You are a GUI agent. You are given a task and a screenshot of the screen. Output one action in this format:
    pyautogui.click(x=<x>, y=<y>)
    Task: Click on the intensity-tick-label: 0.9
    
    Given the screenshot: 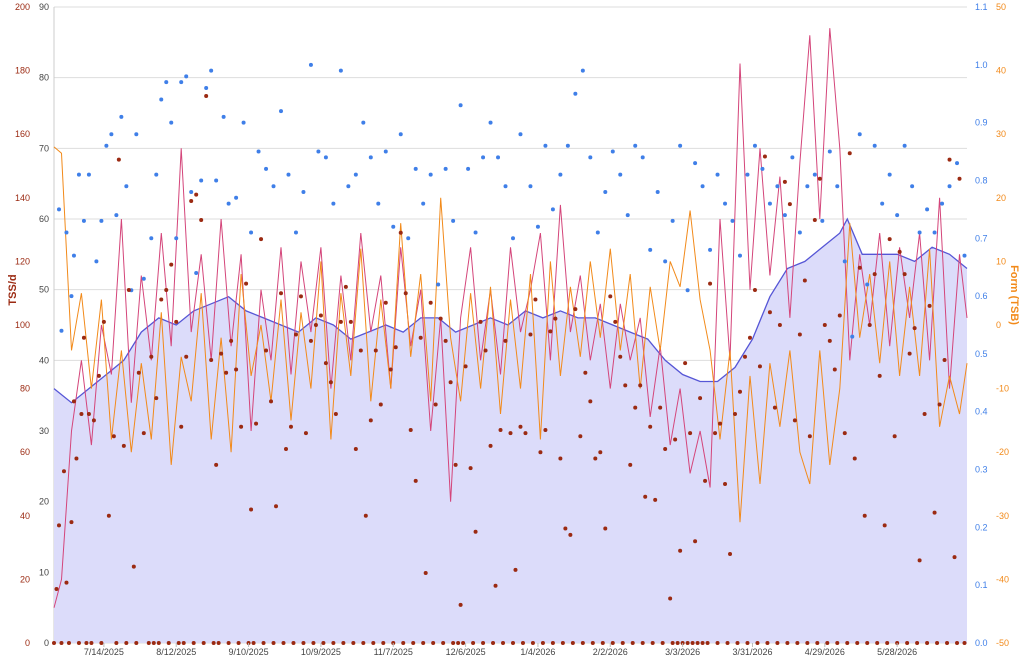 What is the action you would take?
    pyautogui.click(x=981, y=123)
    